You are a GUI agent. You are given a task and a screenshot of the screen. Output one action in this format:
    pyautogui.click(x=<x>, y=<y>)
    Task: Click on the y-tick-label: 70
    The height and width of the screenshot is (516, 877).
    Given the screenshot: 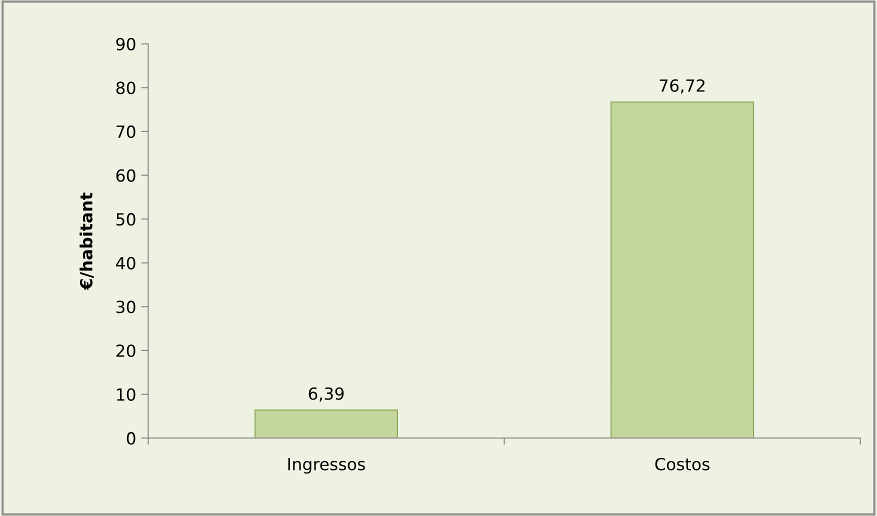 What is the action you would take?
    pyautogui.click(x=126, y=131)
    